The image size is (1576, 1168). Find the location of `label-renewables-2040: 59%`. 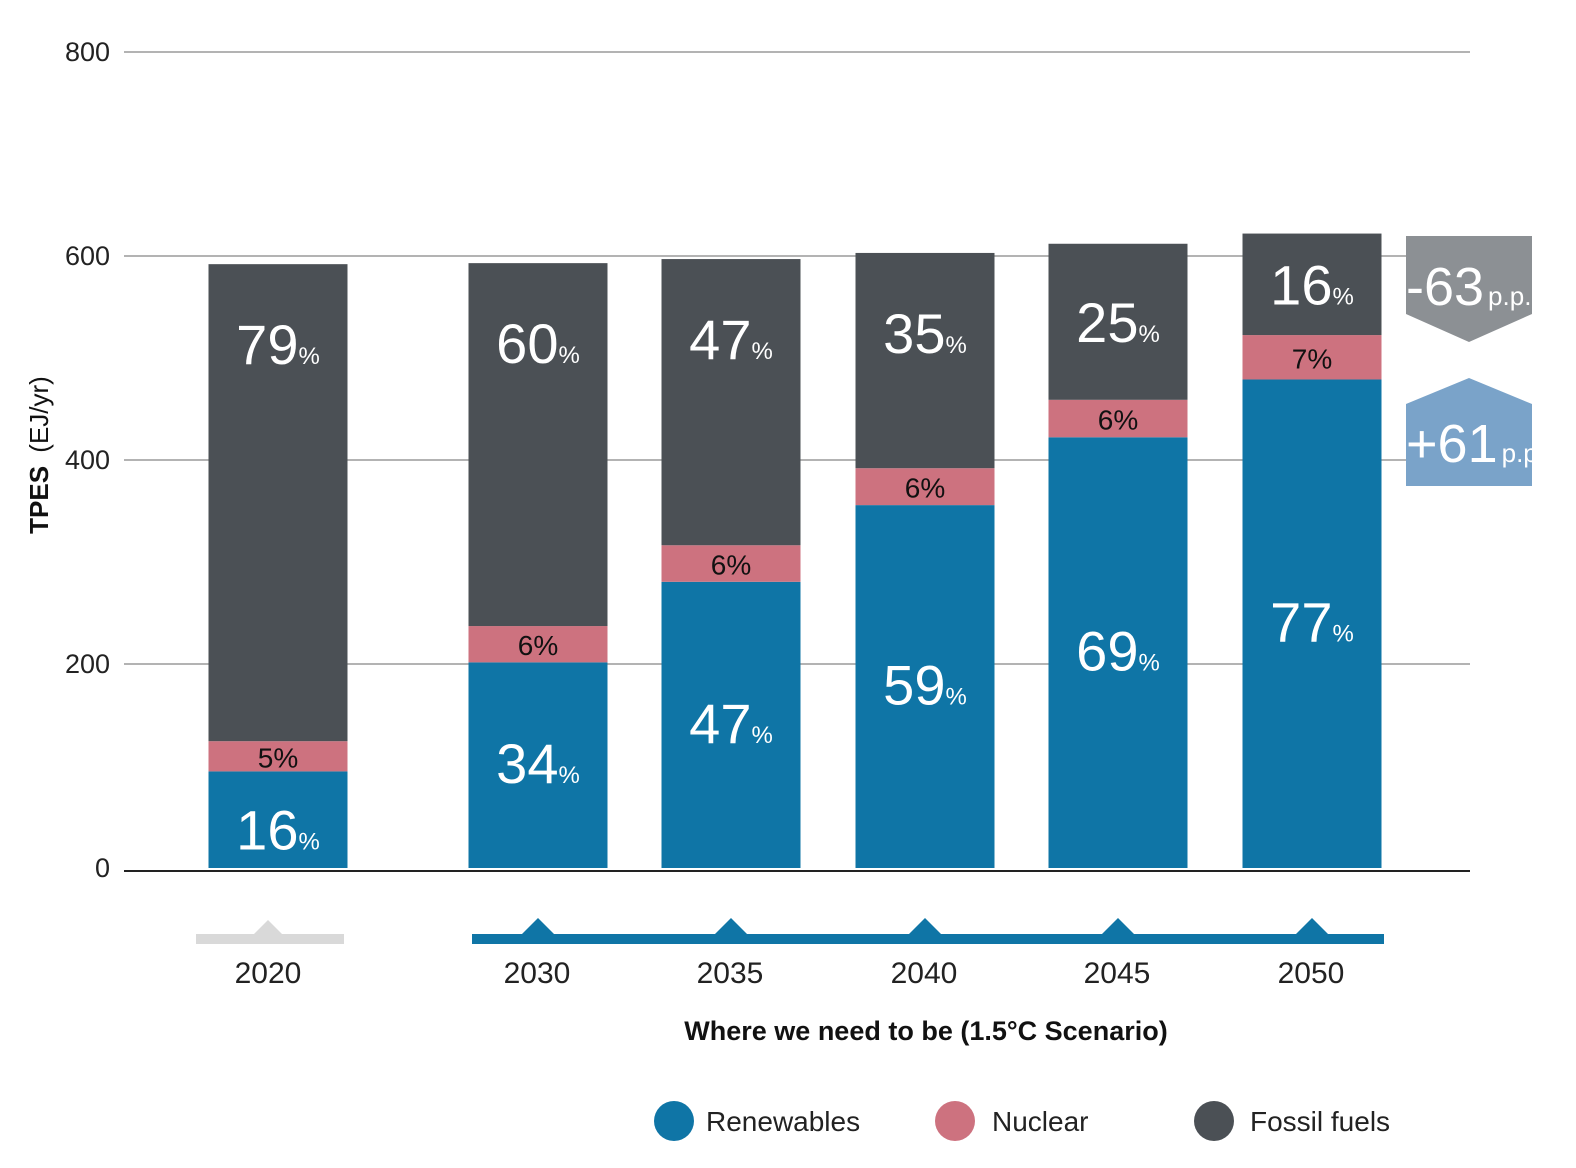

label-renewables-2040: 59% is located at coordinates (925, 685).